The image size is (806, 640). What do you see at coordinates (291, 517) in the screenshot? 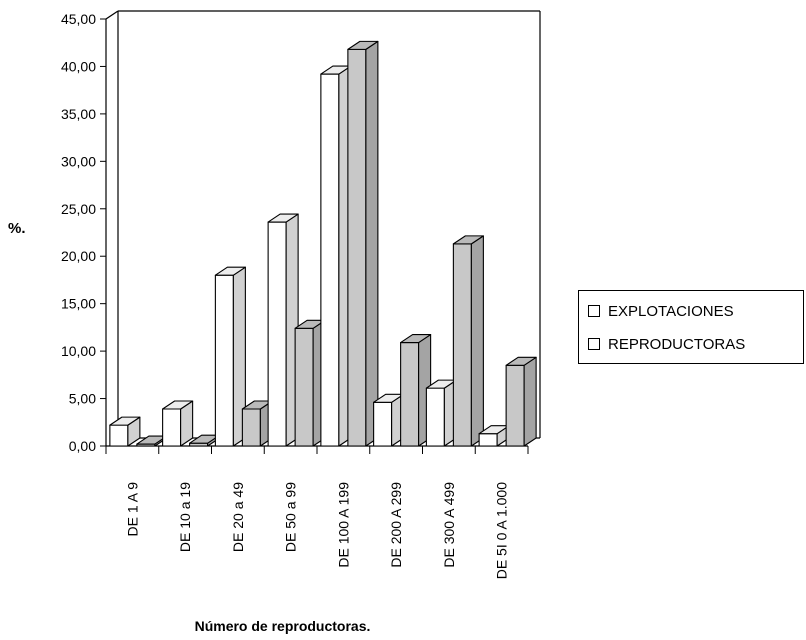
I see `x-tick-label: DE 50 a 99` at bounding box center [291, 517].